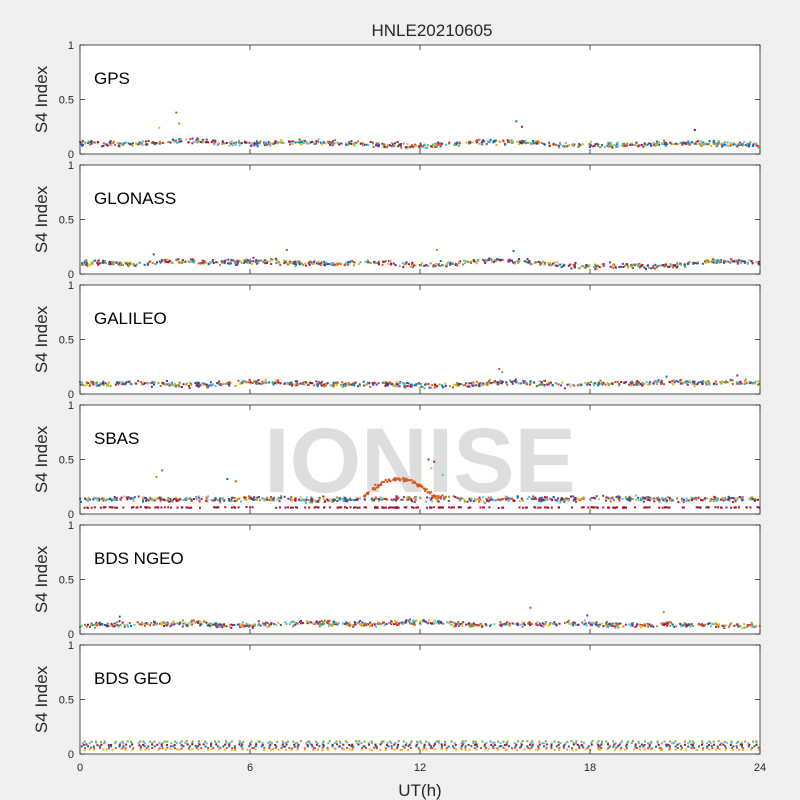 This screenshot has height=800, width=800. I want to click on y-axis-label: S4 Index, so click(41, 699).